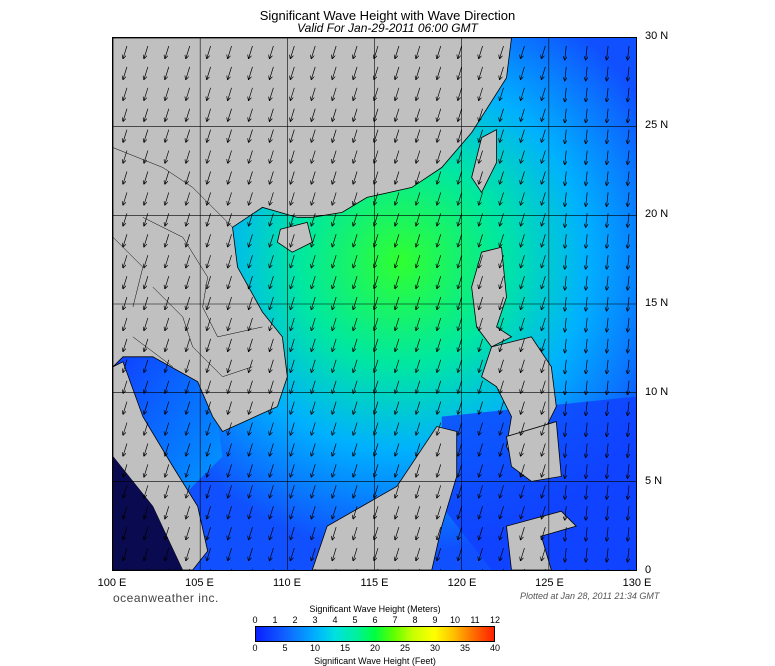 The width and height of the screenshot is (775, 666). I want to click on colorbar-feet-tick: 35, so click(464, 648).